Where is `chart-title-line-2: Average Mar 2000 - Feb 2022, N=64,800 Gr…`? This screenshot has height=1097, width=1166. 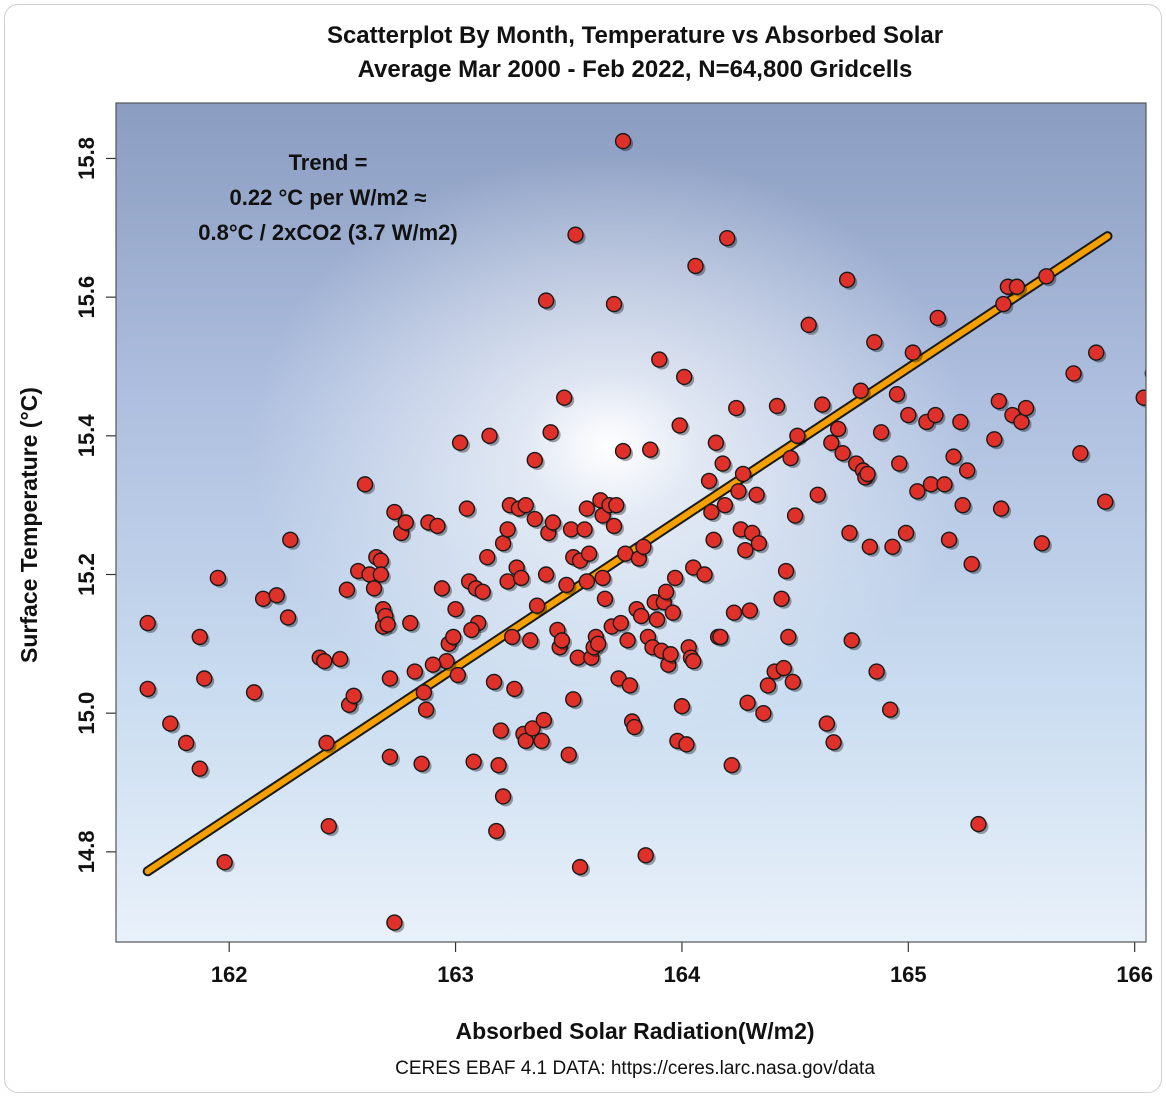 chart-title-line-2: Average Mar 2000 - Feb 2022, N=64,800 Gr… is located at coordinates (635, 69).